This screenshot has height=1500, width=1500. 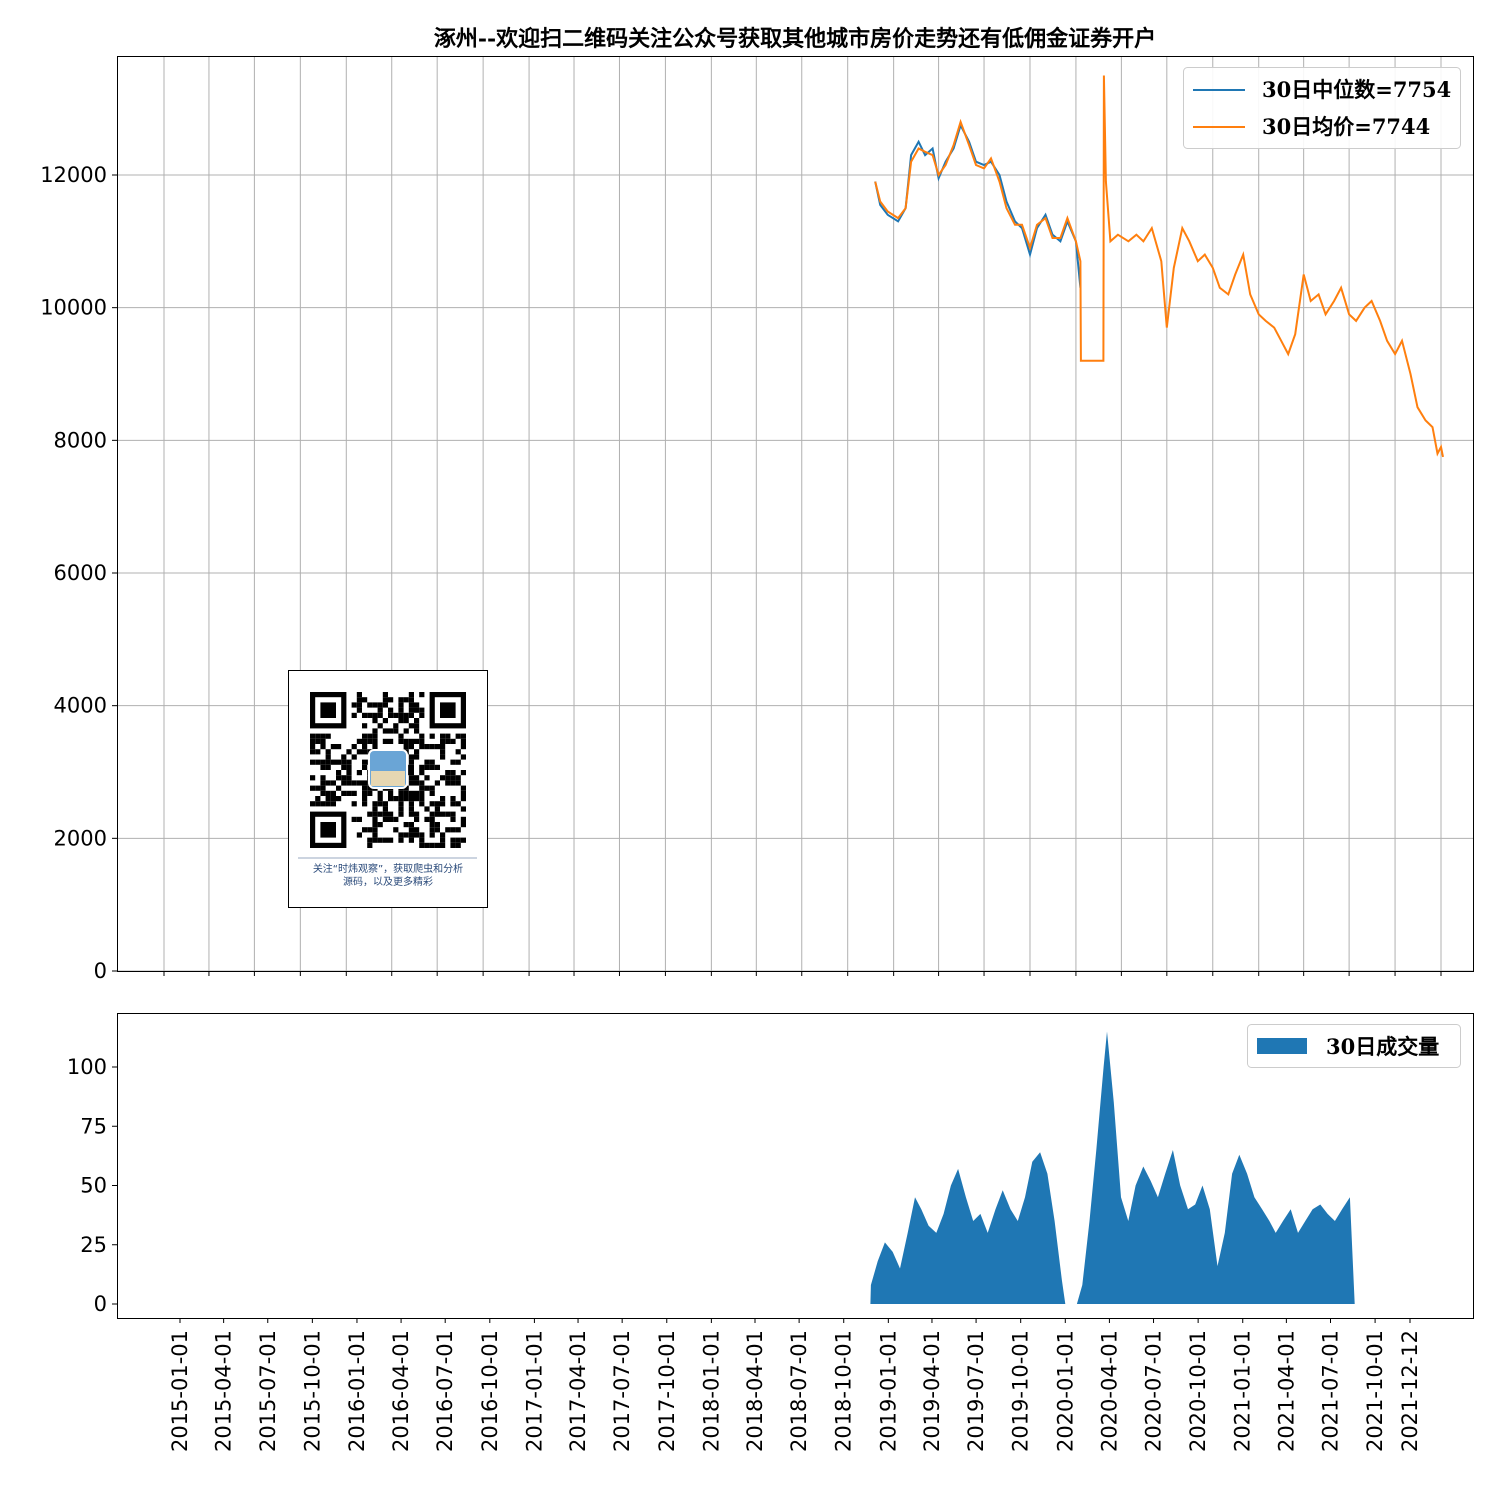 What do you see at coordinates (180, 1391) in the screenshot?
I see `x-tick-label: 2015-01-01` at bounding box center [180, 1391].